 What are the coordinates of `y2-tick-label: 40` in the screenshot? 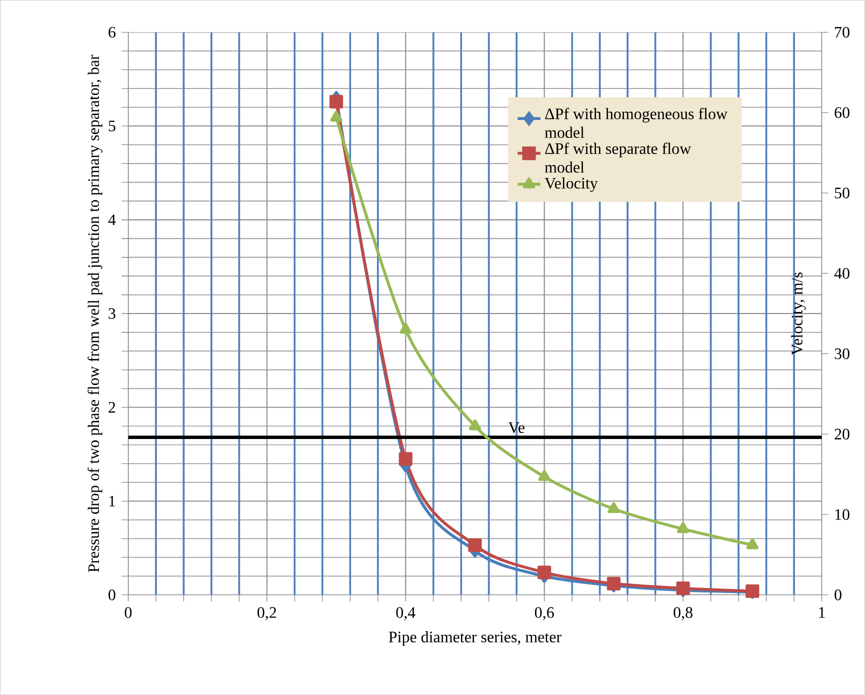 It's located at (842, 273).